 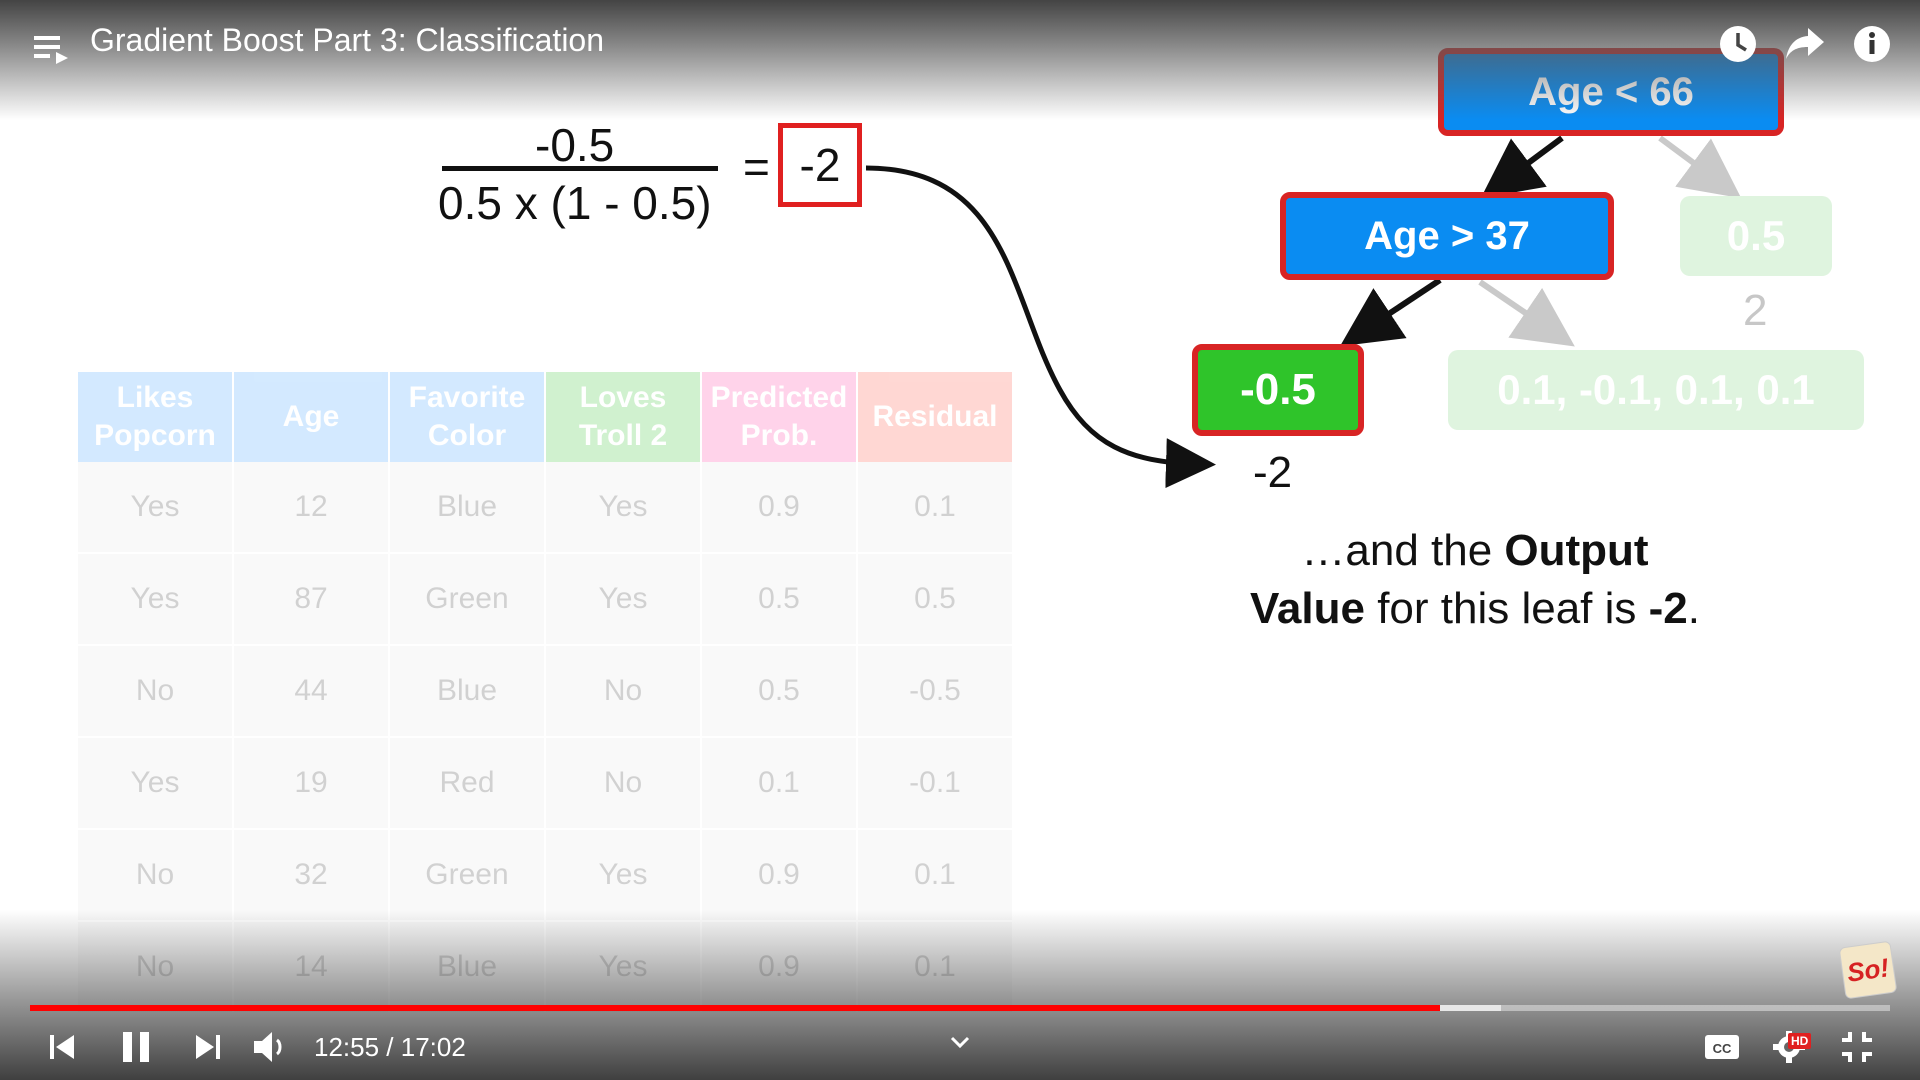 I want to click on playlist-icon, so click(x=52, y=49).